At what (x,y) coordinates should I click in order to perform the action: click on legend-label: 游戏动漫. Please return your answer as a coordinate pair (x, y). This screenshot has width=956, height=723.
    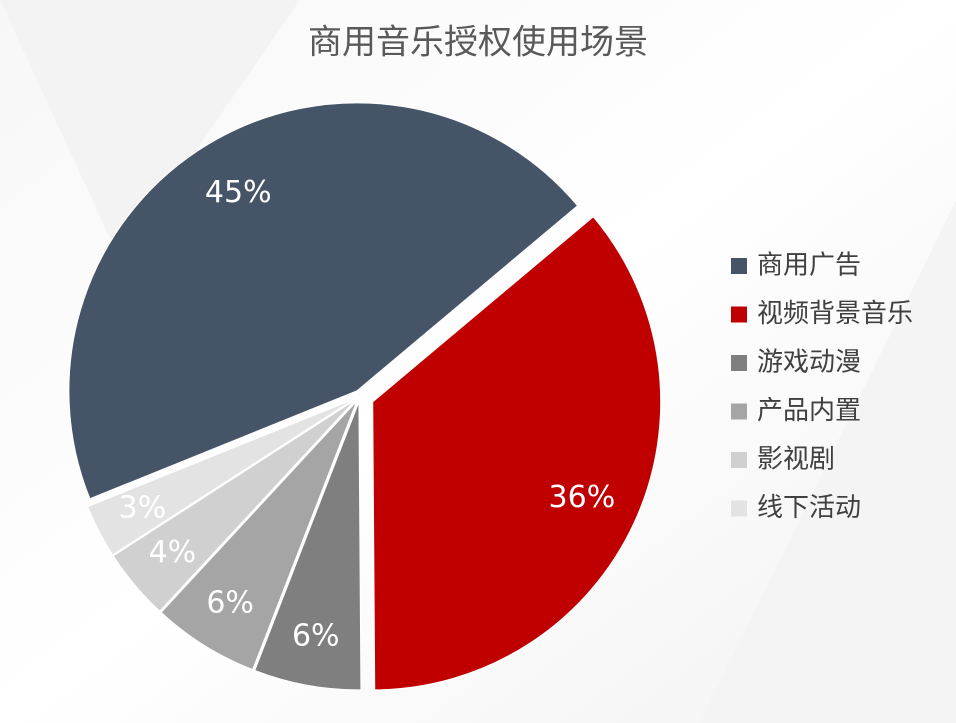
    Looking at the image, I should click on (809, 363).